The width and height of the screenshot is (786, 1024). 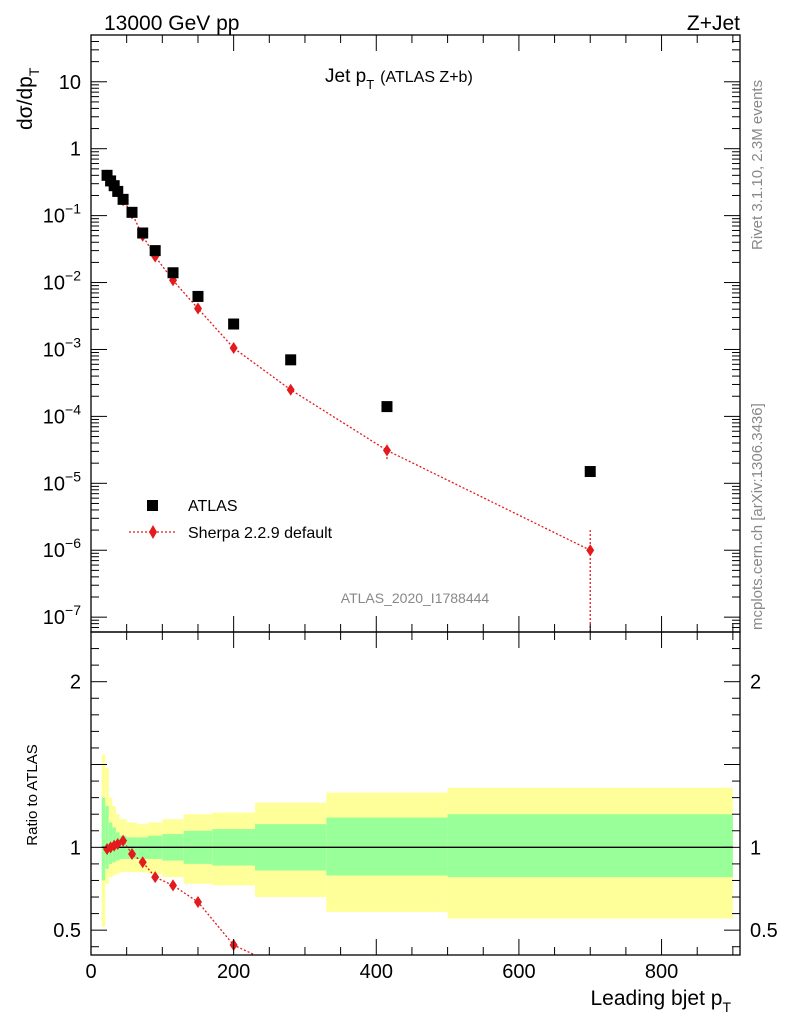 I want to click on x-axis-label: Leading bjet pT, so click(x=660, y=1001).